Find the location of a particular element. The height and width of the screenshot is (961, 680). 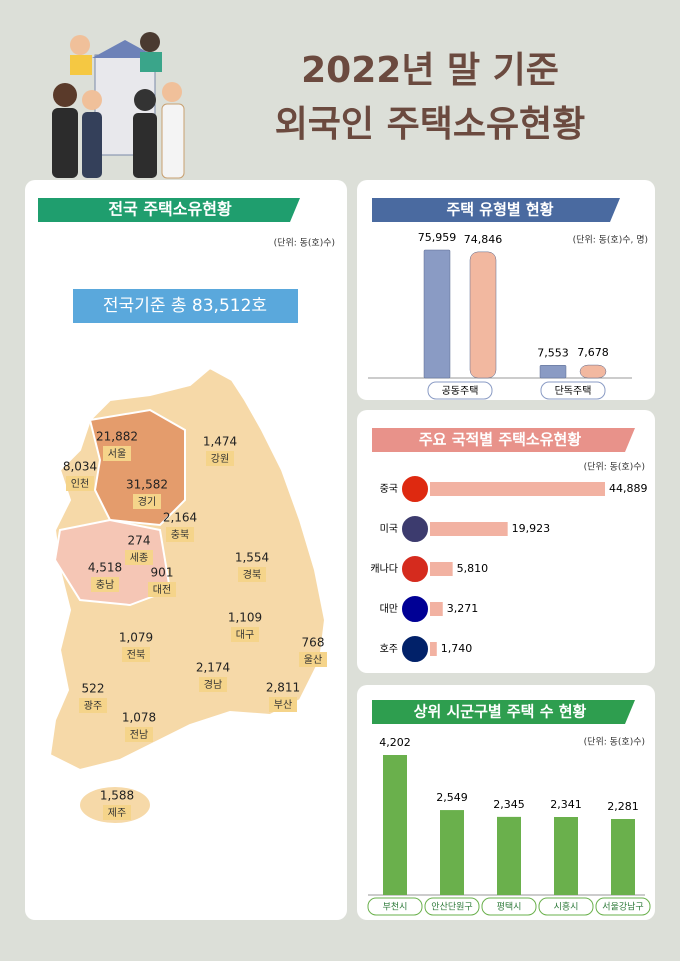

region-name: 경기 is located at coordinates (147, 501).